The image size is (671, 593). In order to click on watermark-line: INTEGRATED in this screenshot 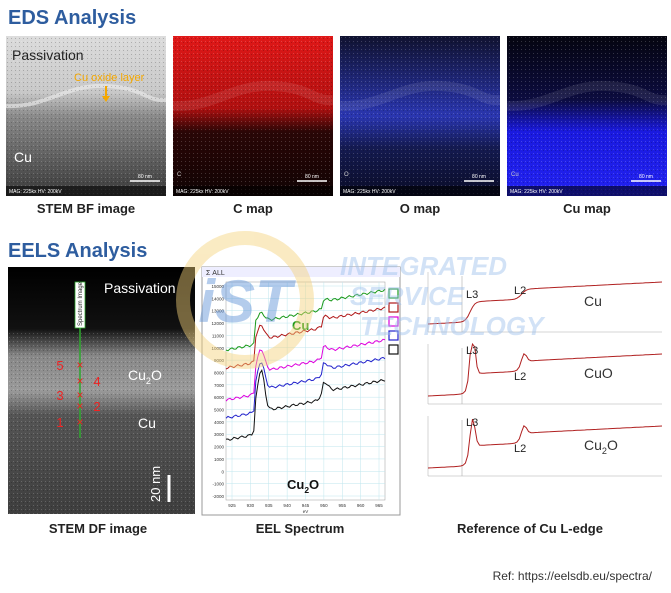, I will do `click(423, 266)`.